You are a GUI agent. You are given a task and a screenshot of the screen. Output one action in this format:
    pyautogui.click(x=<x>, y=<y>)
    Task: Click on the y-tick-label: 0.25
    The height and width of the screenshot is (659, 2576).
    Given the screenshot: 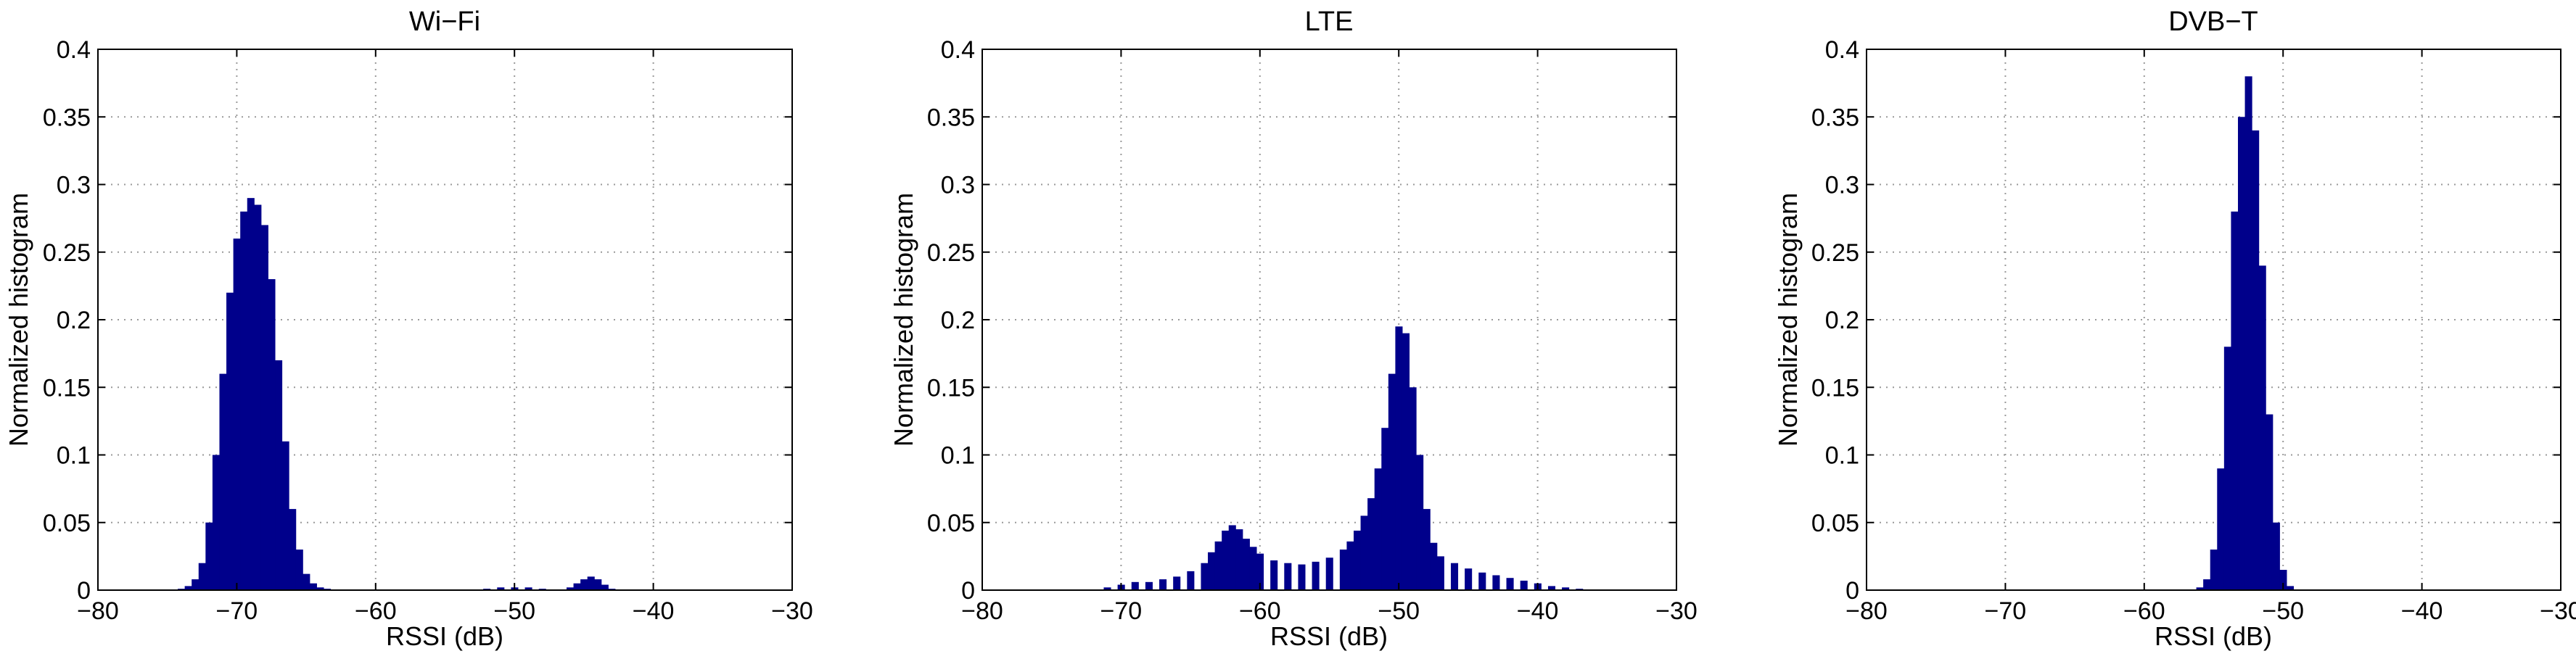 What is the action you would take?
    pyautogui.click(x=67, y=253)
    